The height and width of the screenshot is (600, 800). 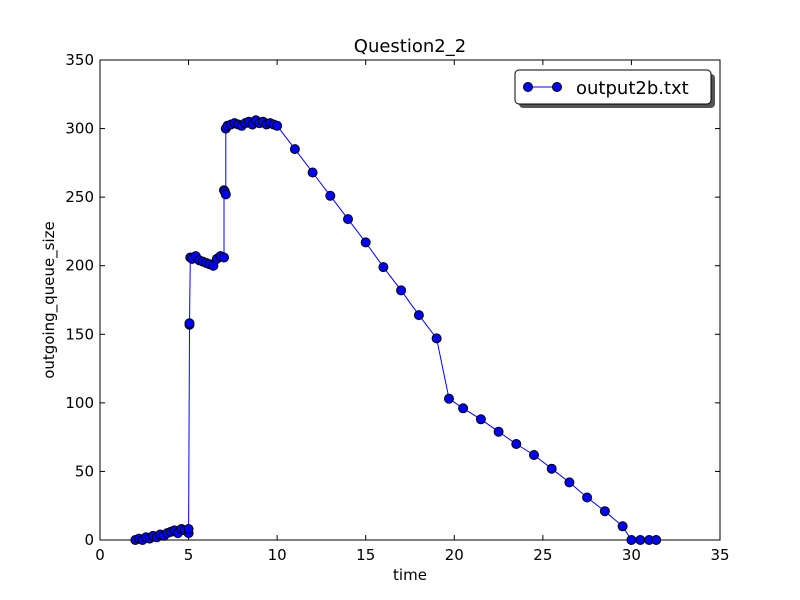 What do you see at coordinates (410, 575) in the screenshot?
I see `x-axis-label: time` at bounding box center [410, 575].